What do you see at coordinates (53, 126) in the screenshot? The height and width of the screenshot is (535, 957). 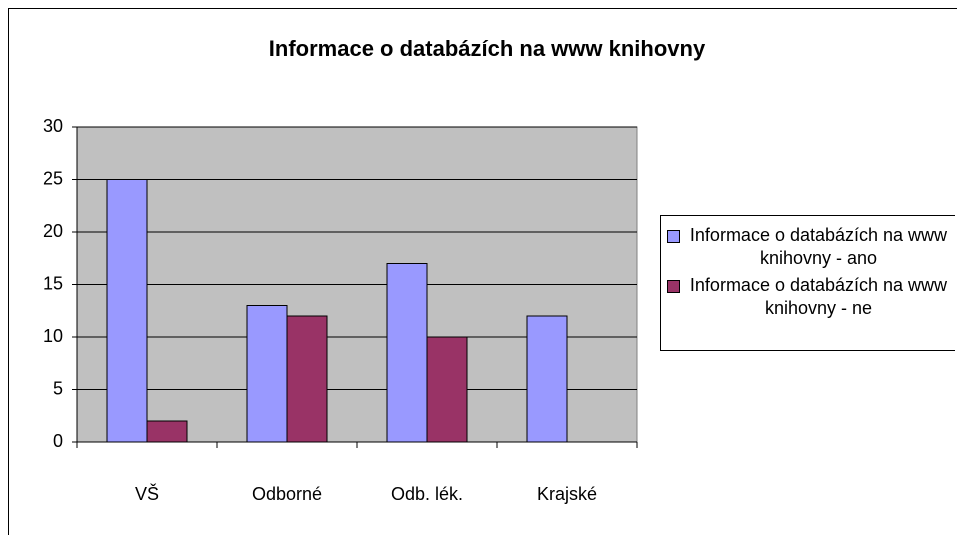 I see `y-tick-label: 30` at bounding box center [53, 126].